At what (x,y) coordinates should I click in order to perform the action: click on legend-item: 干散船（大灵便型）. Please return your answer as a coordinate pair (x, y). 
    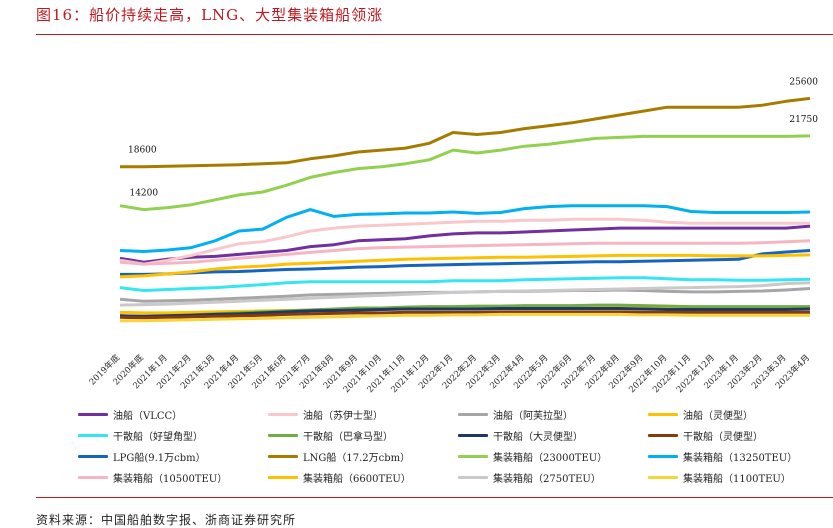
    Looking at the image, I should click on (553, 435).